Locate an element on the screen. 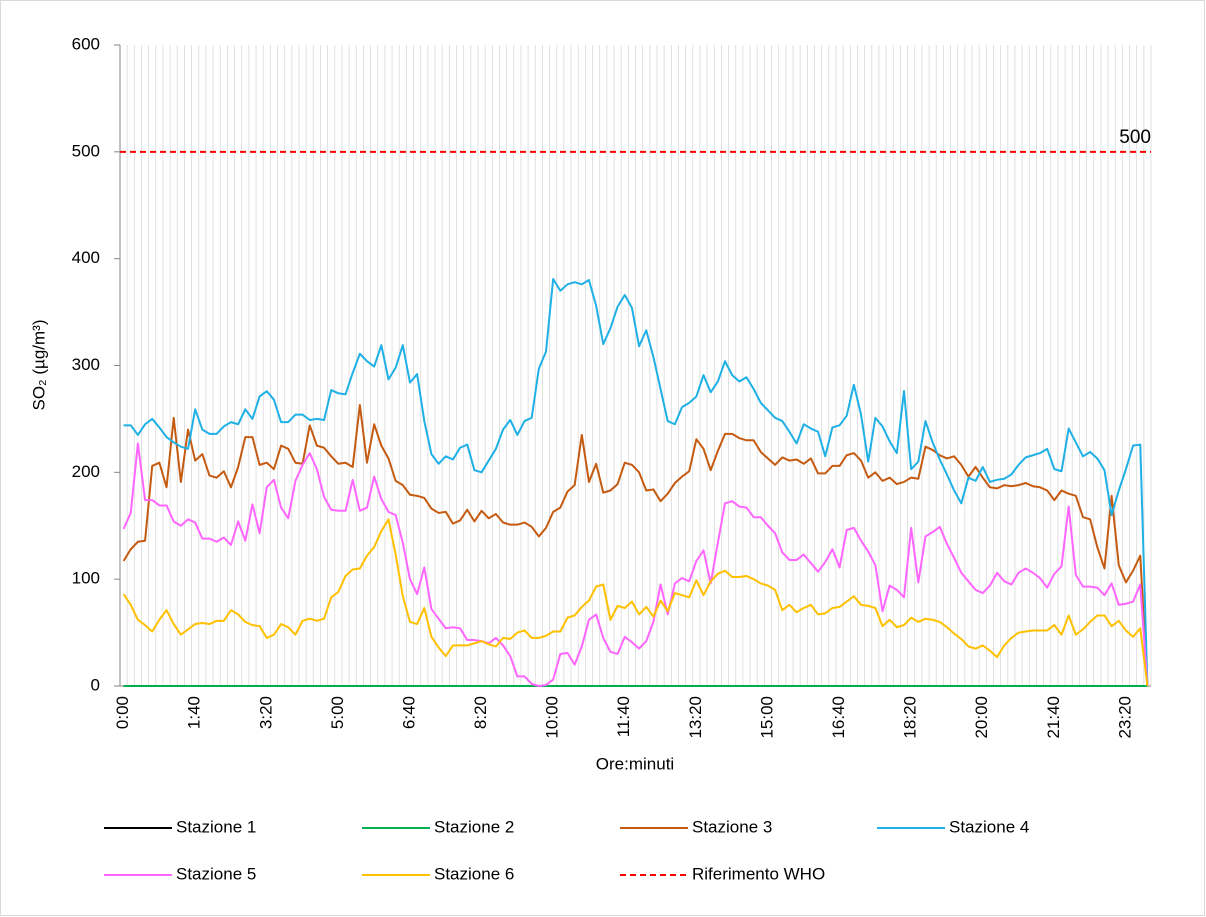  reference-label: 500 is located at coordinates (1135, 137).